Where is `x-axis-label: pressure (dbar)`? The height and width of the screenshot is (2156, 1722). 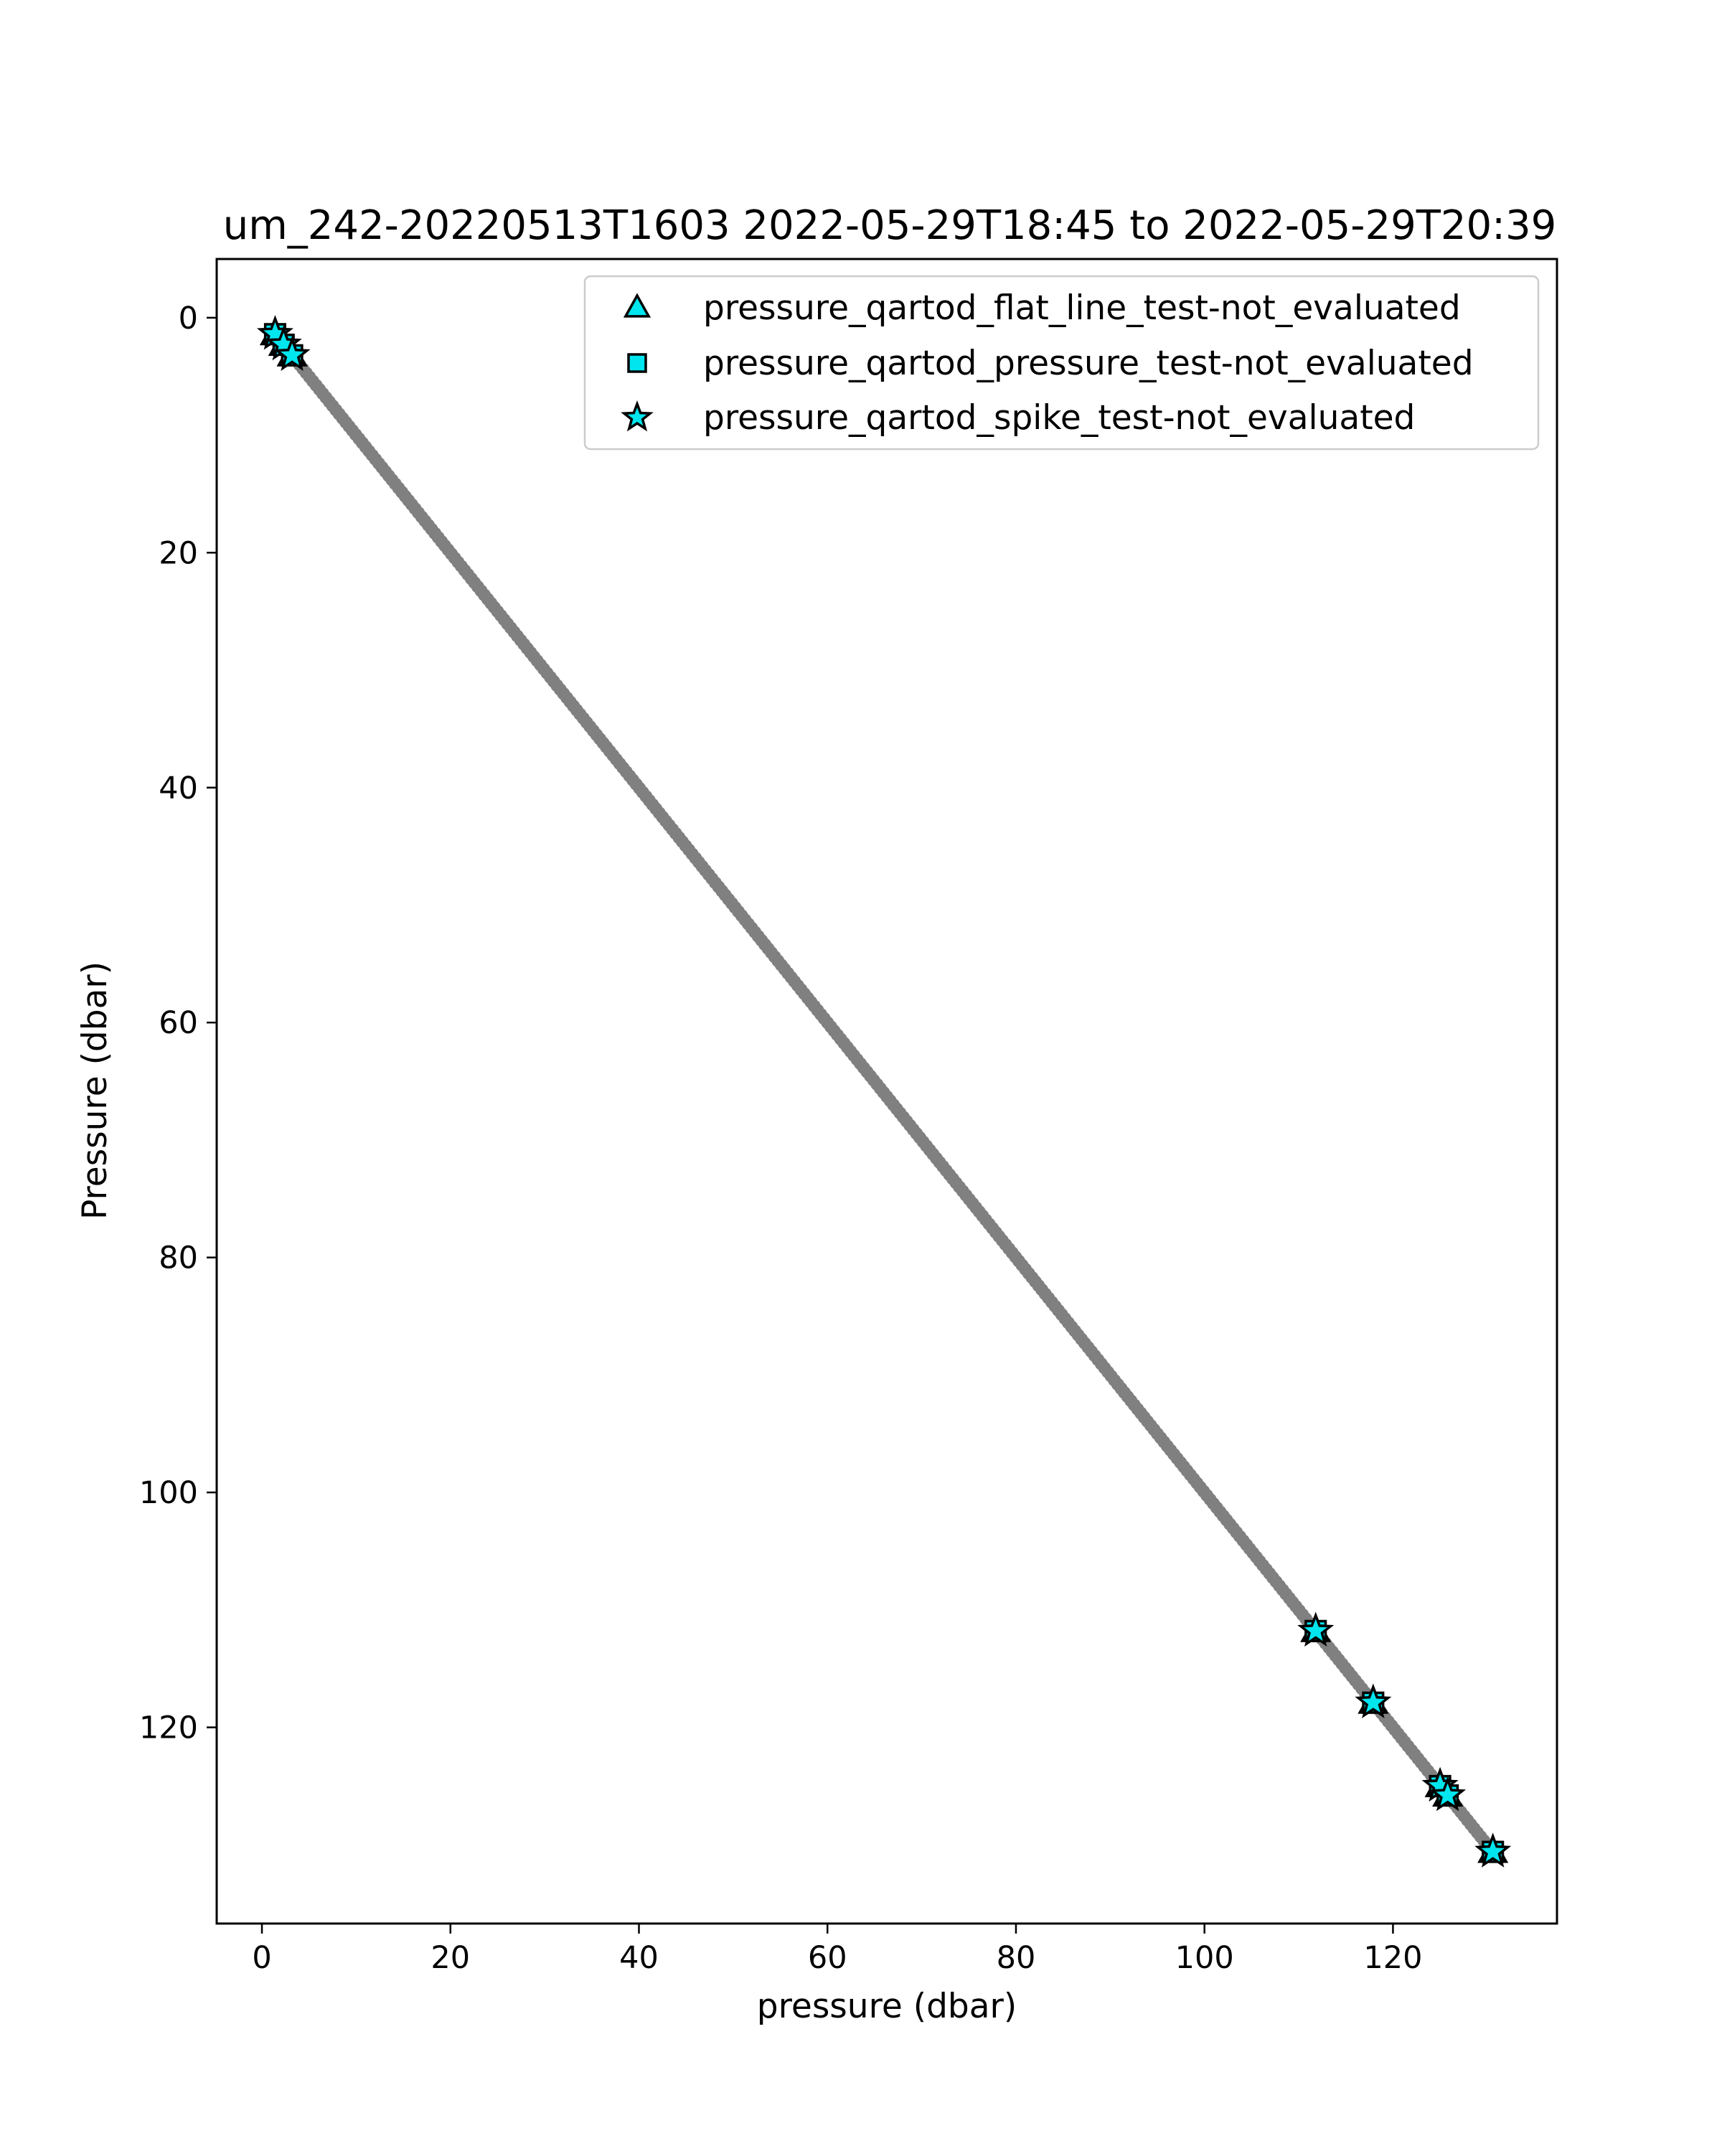 x-axis-label: pressure (dbar) is located at coordinates (887, 2006).